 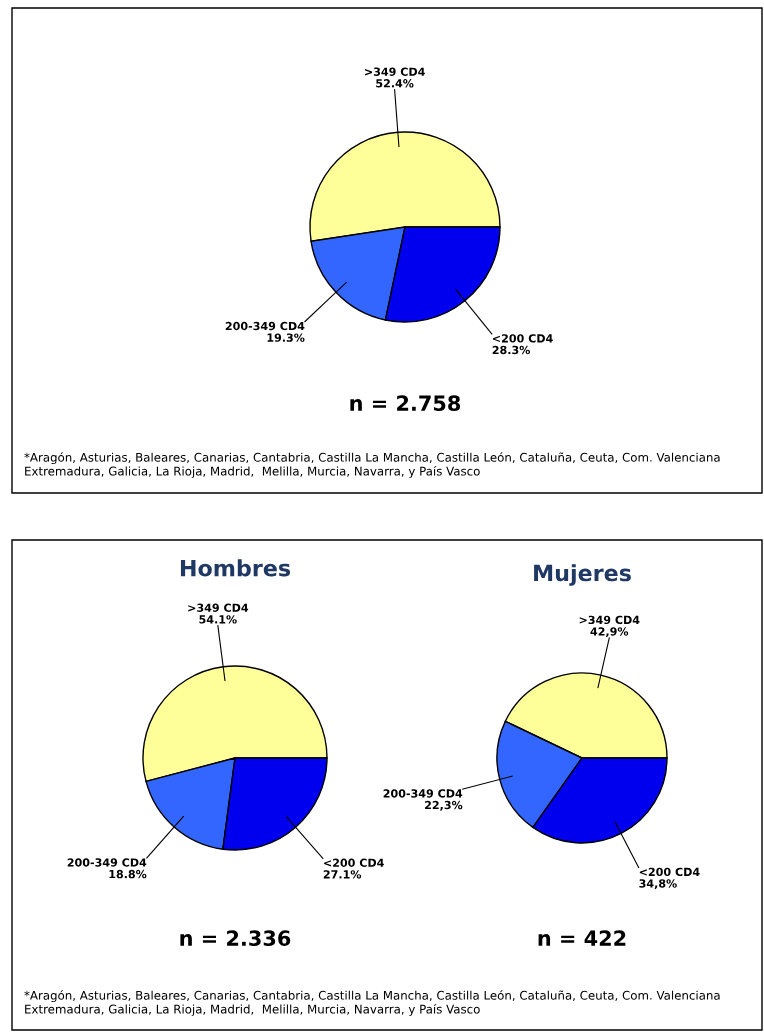 I want to click on text: n = 2.336, so click(x=235, y=938).